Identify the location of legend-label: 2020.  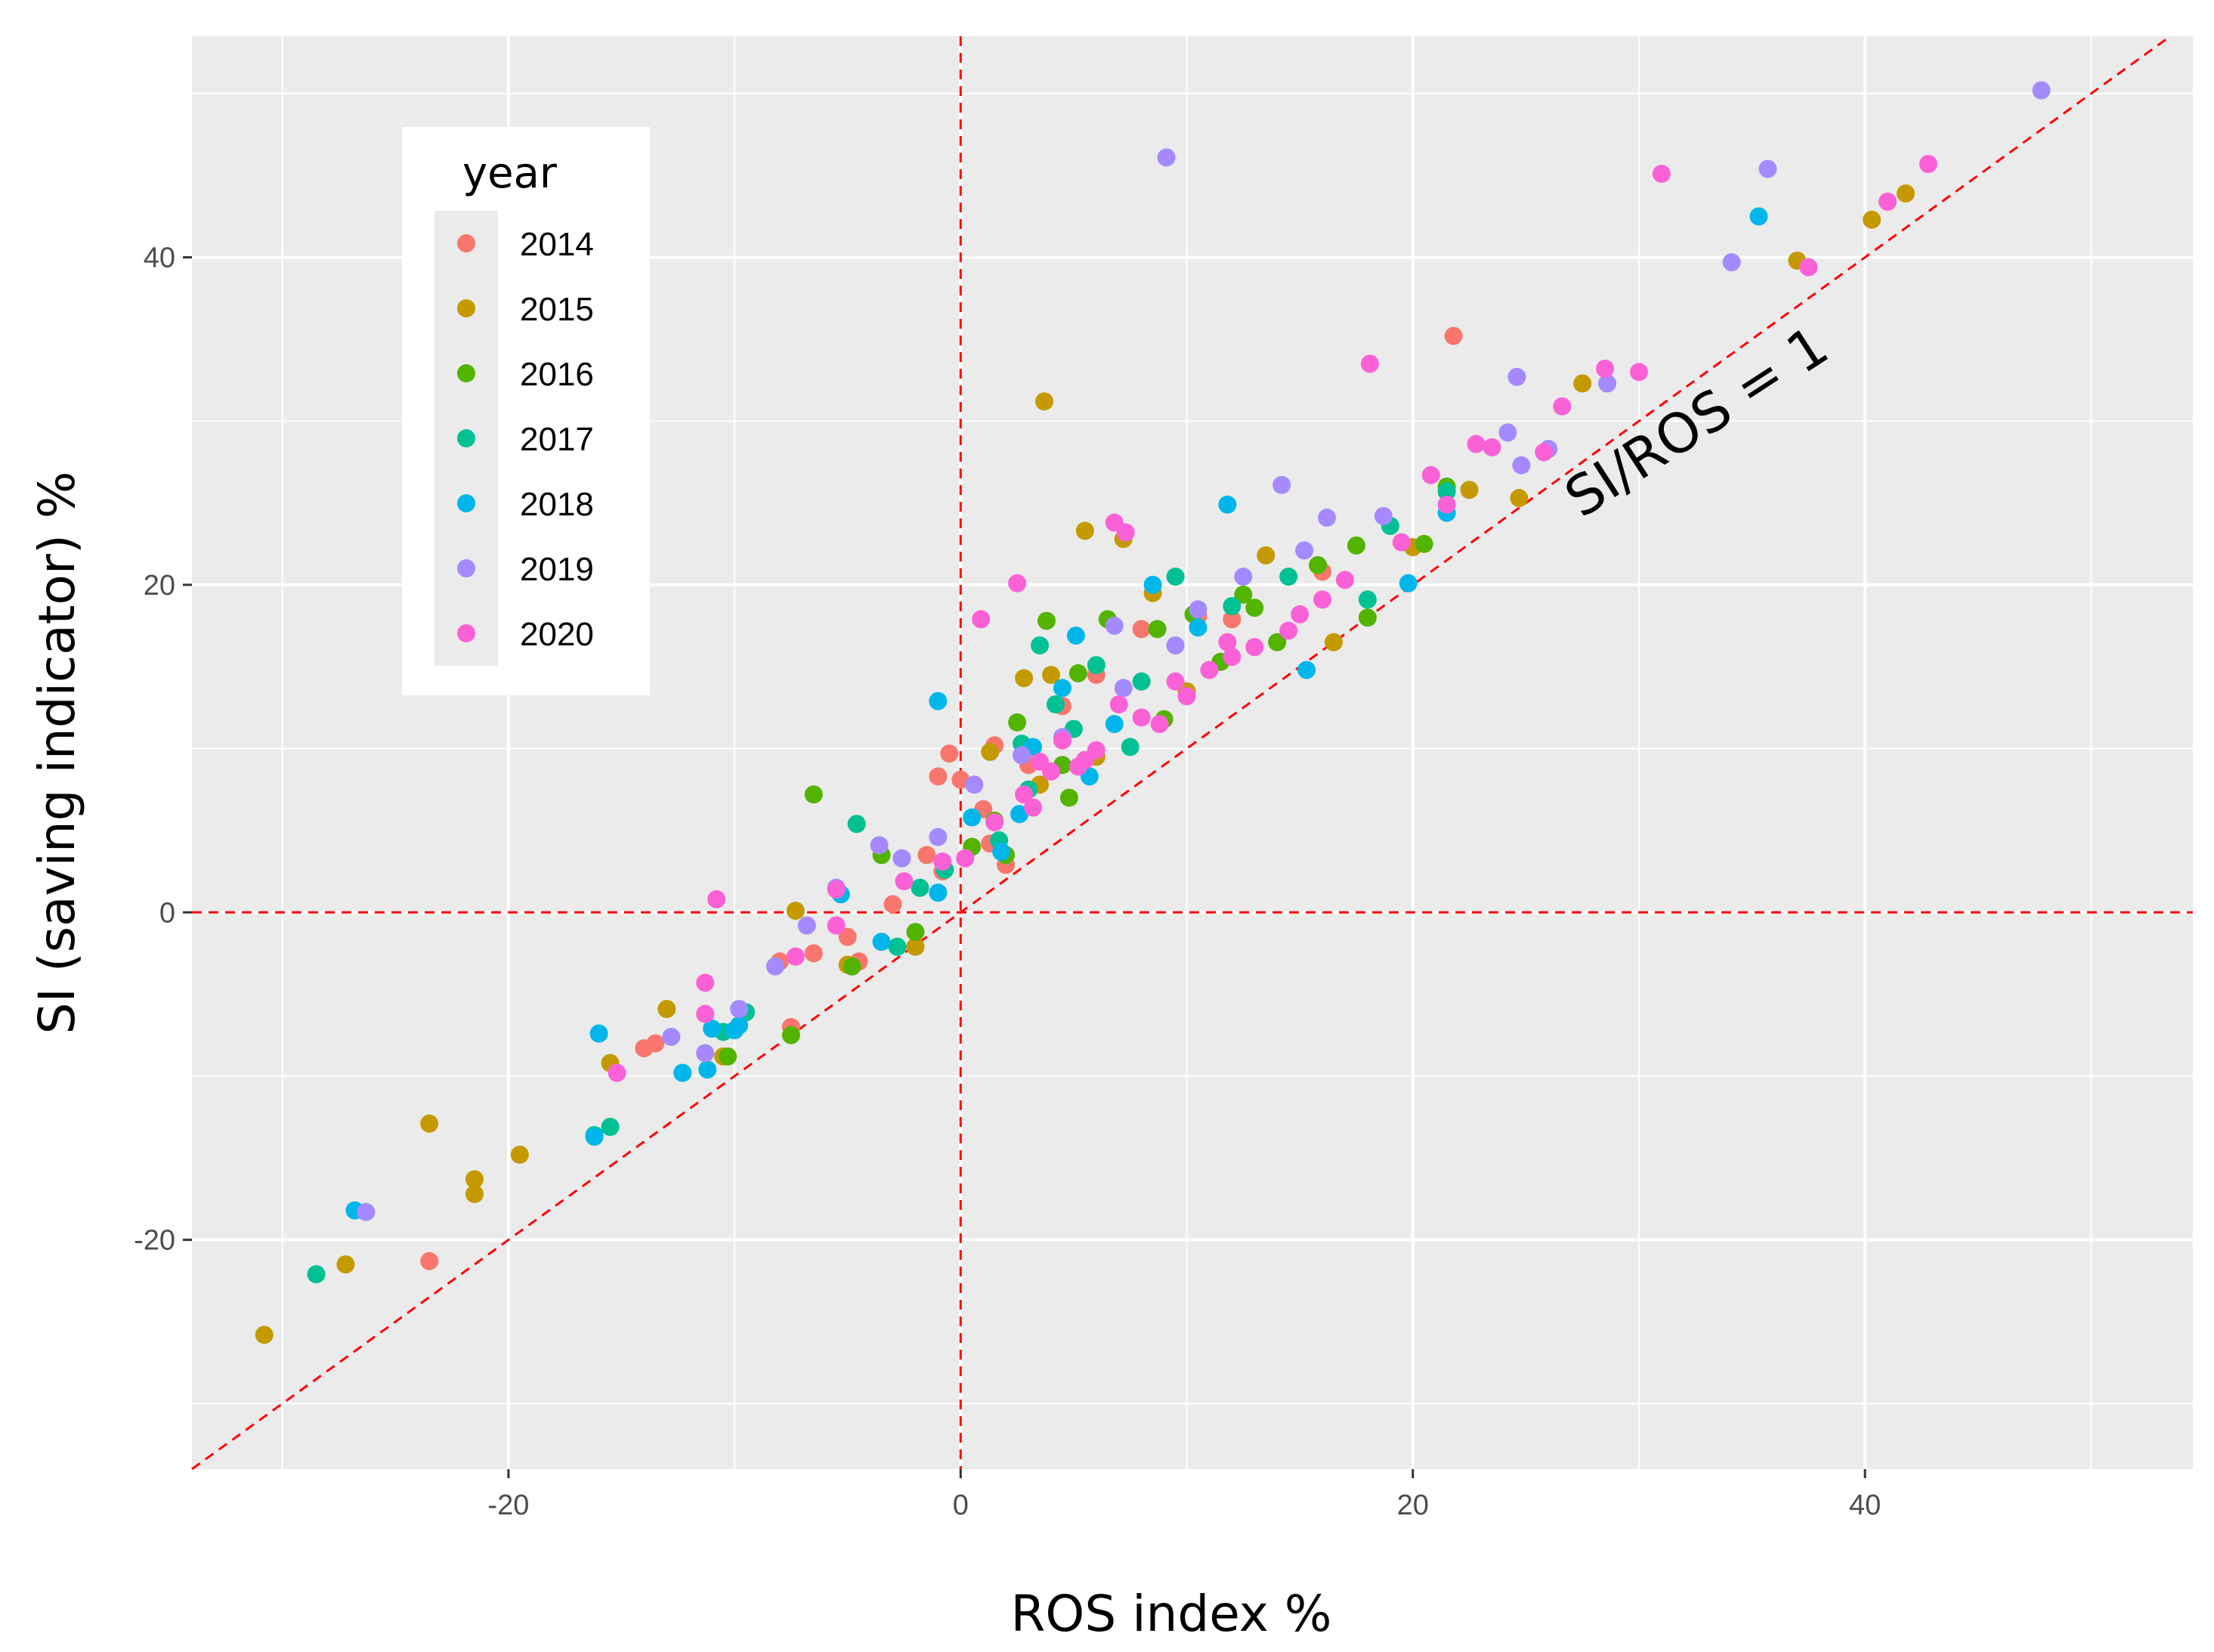
(557, 634).